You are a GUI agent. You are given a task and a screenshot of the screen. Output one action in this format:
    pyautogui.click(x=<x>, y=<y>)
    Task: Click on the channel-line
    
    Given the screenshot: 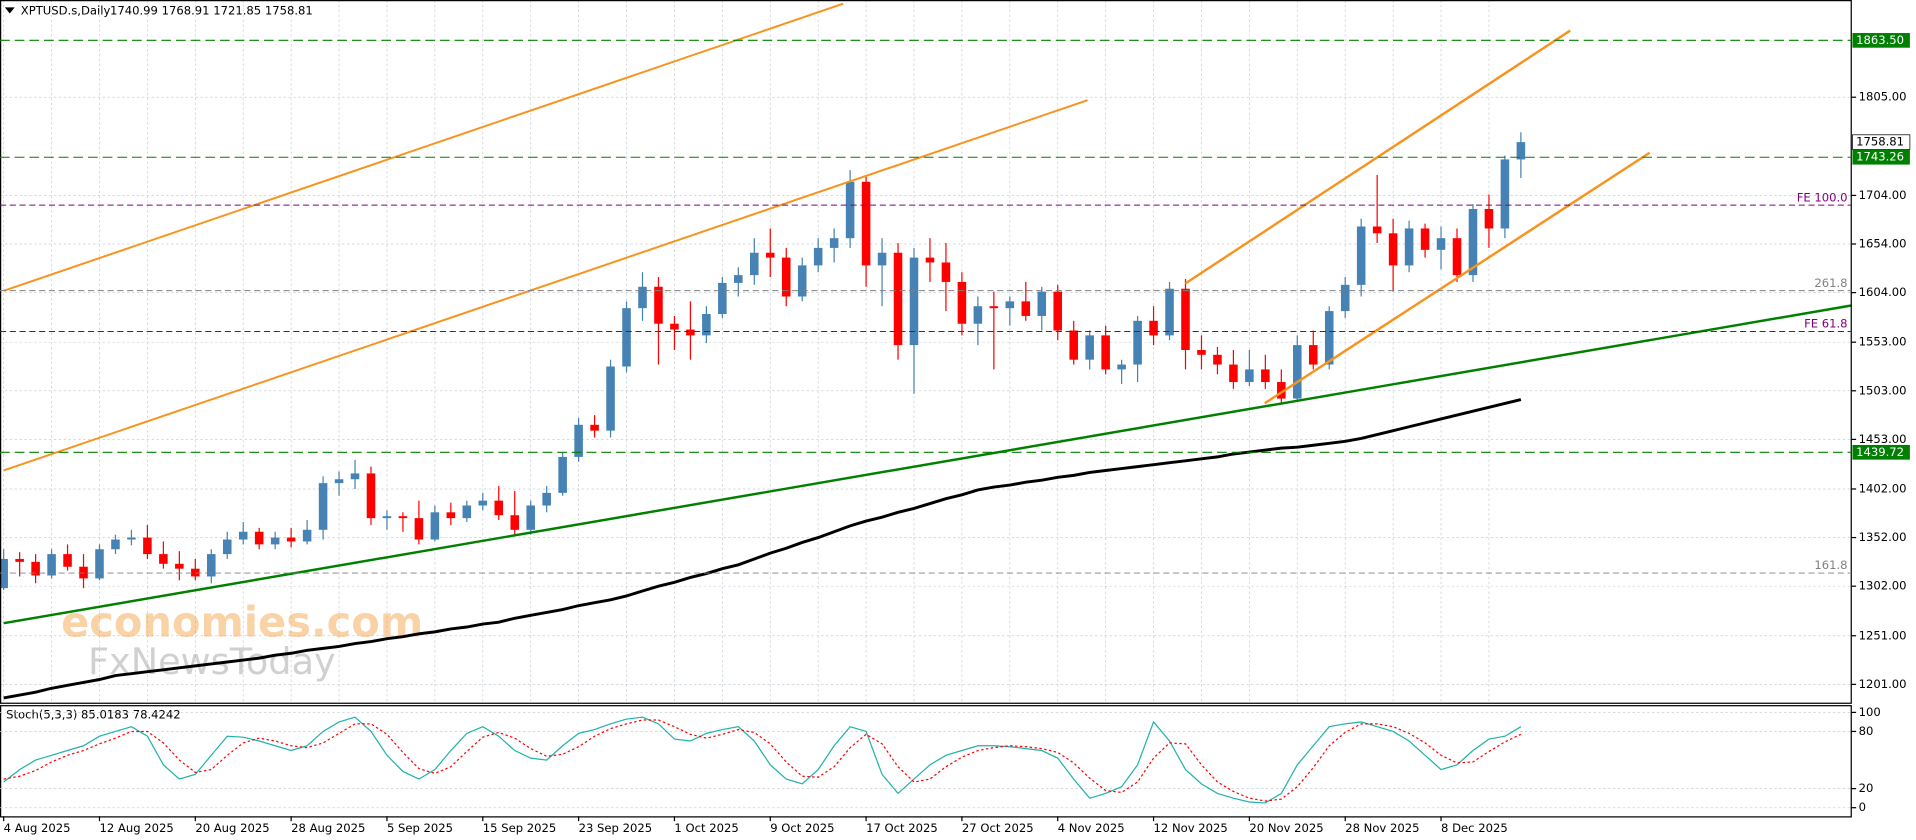 What is the action you would take?
    pyautogui.click(x=1377, y=157)
    